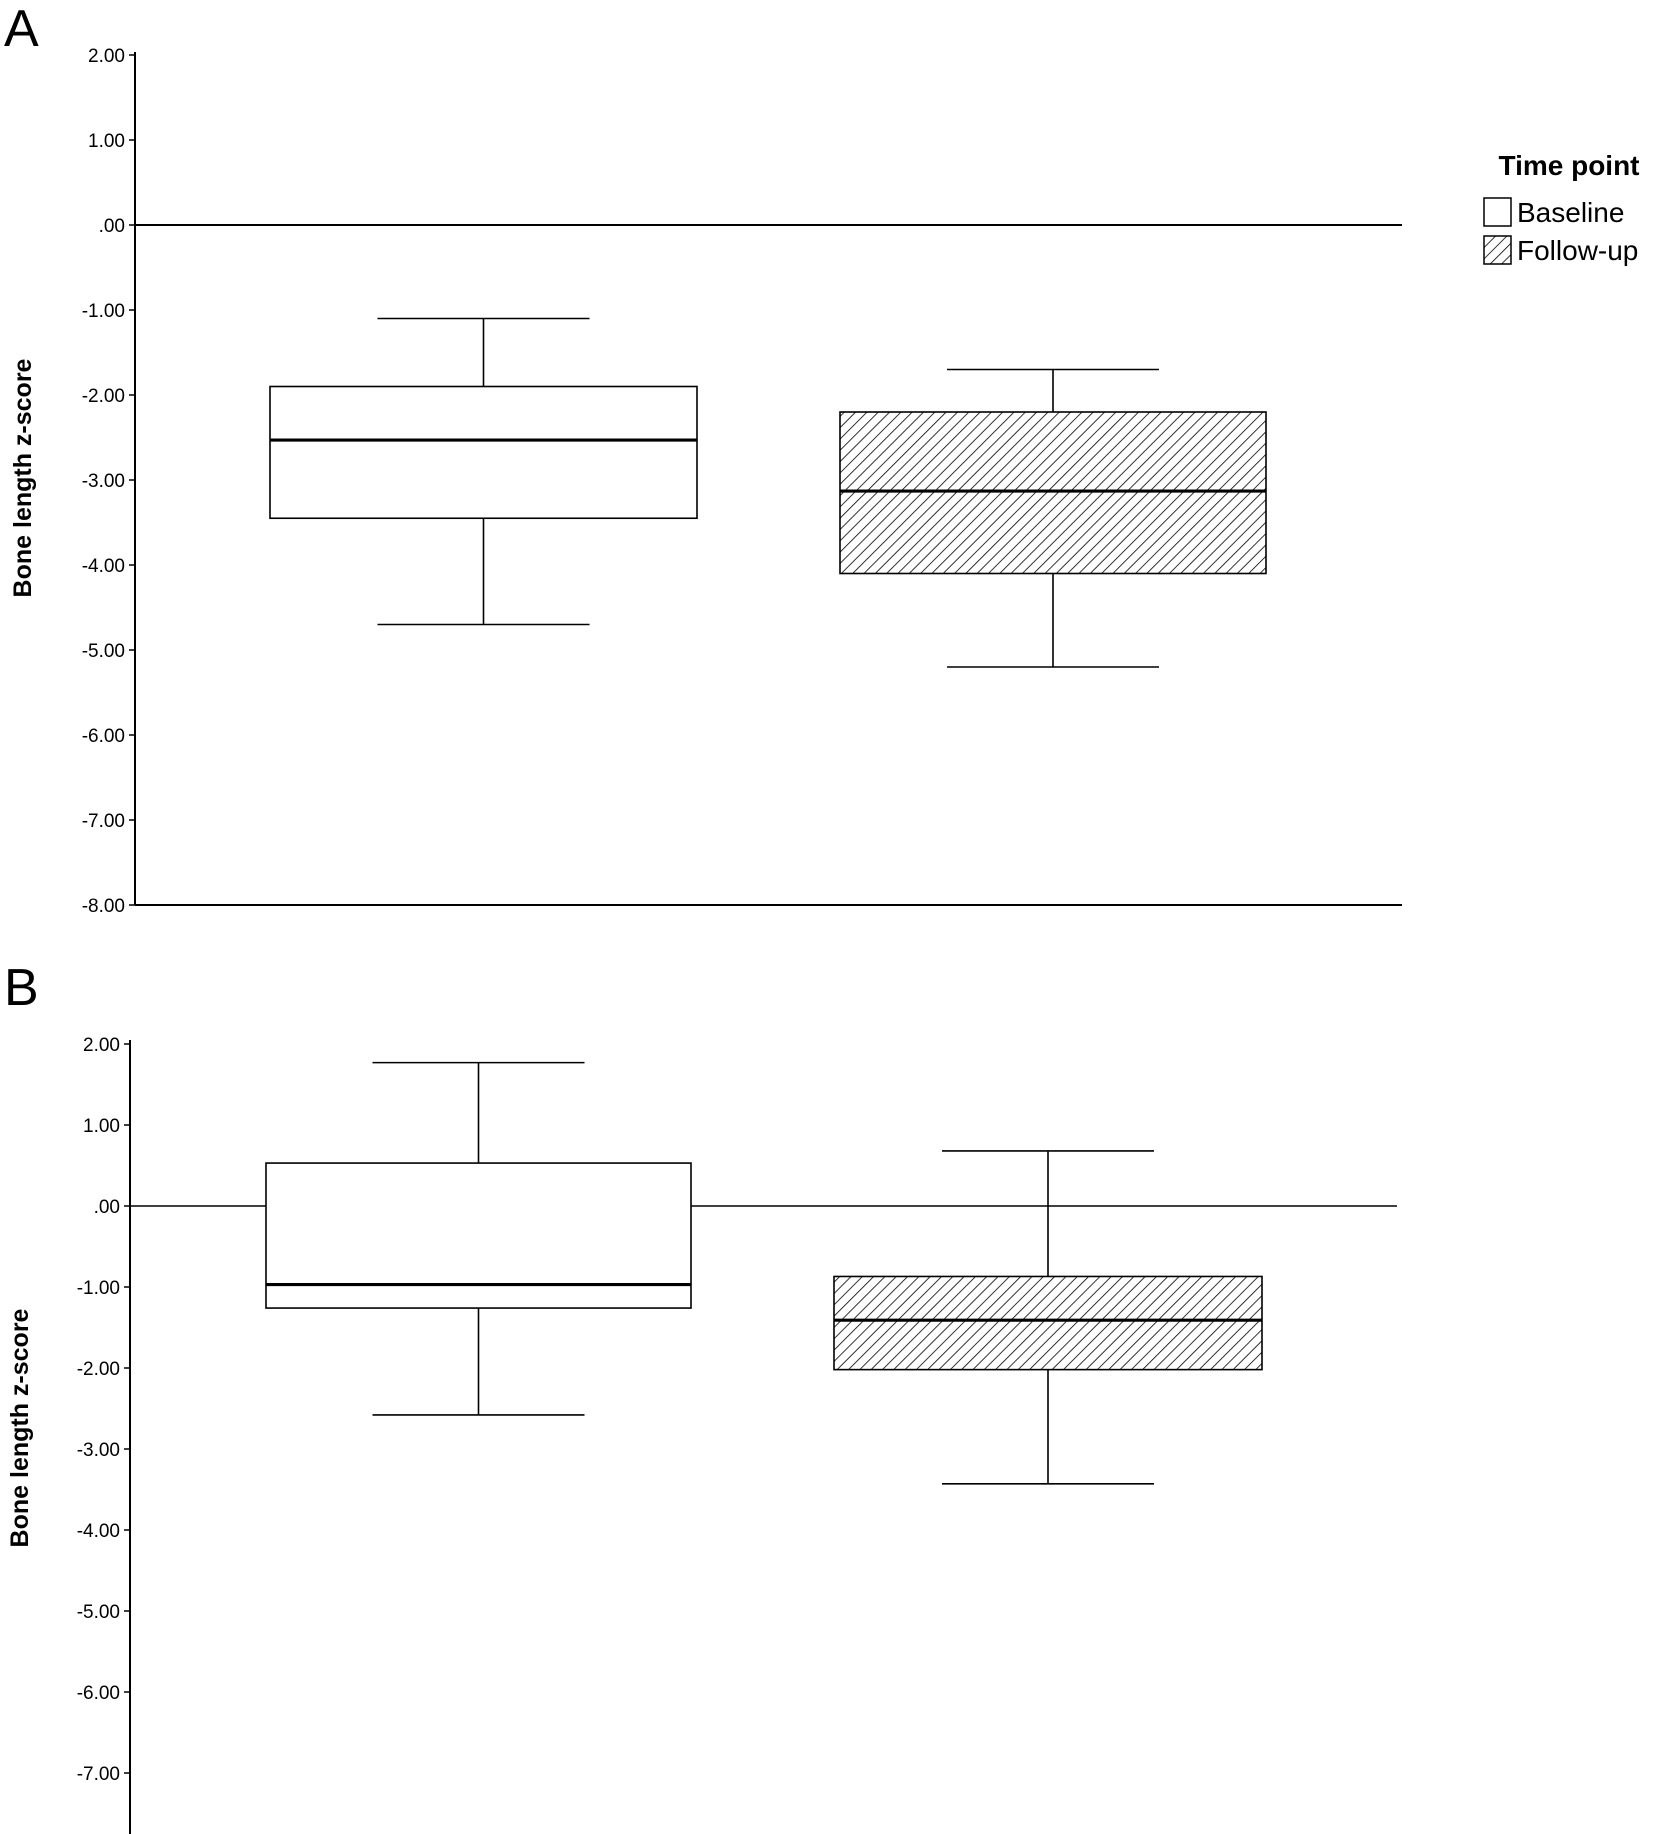 Image resolution: width=1659 pixels, height=1834 pixels. I want to click on panel-label: A, so click(21, 29).